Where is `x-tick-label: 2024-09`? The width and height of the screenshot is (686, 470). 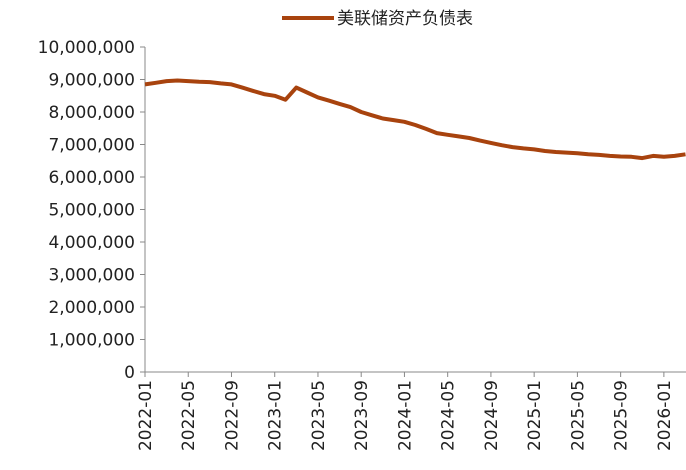
x-tick-label: 2024-09 is located at coordinates (492, 415).